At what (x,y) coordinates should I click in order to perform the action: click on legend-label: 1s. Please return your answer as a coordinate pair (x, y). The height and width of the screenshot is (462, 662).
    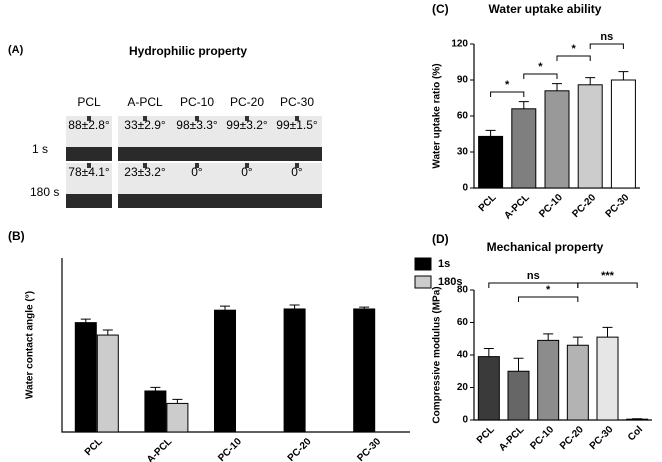
    Looking at the image, I should click on (444, 264).